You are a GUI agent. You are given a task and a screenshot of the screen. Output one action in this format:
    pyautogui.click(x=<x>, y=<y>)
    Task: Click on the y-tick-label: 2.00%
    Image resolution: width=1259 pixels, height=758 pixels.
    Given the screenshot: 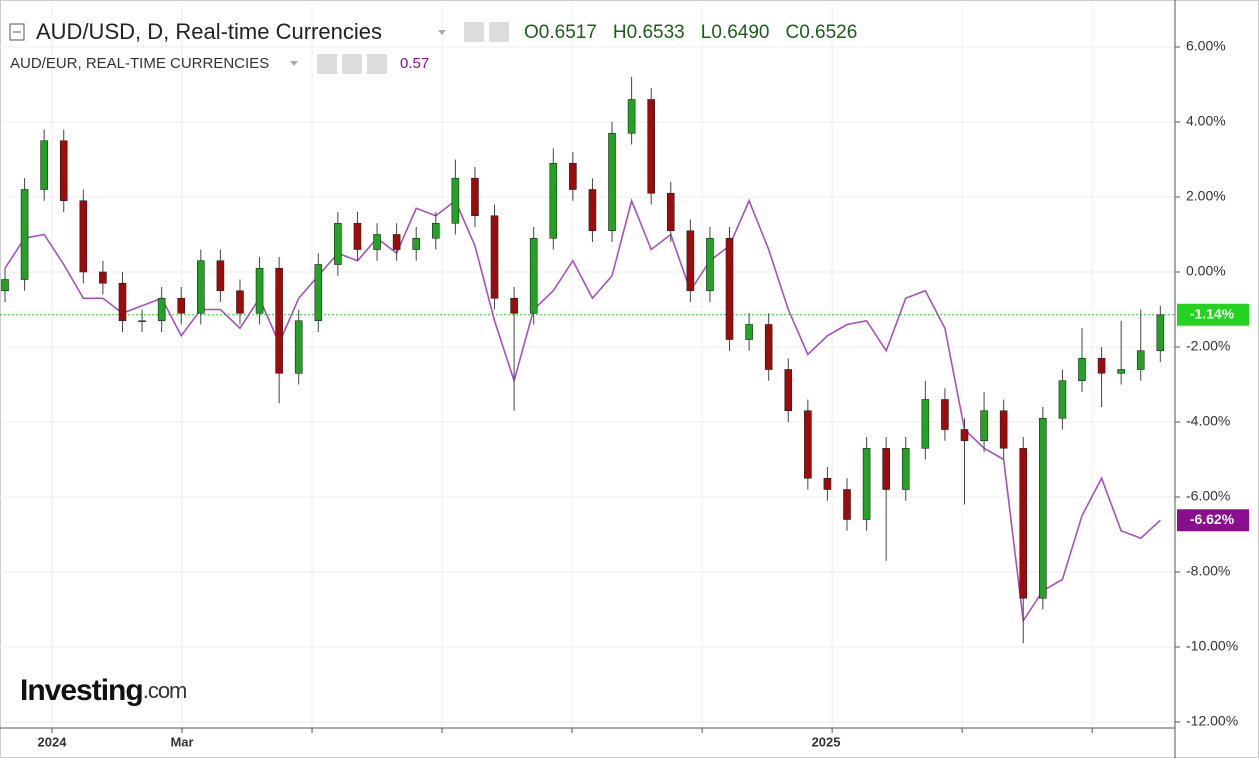 What is the action you would take?
    pyautogui.click(x=1206, y=196)
    